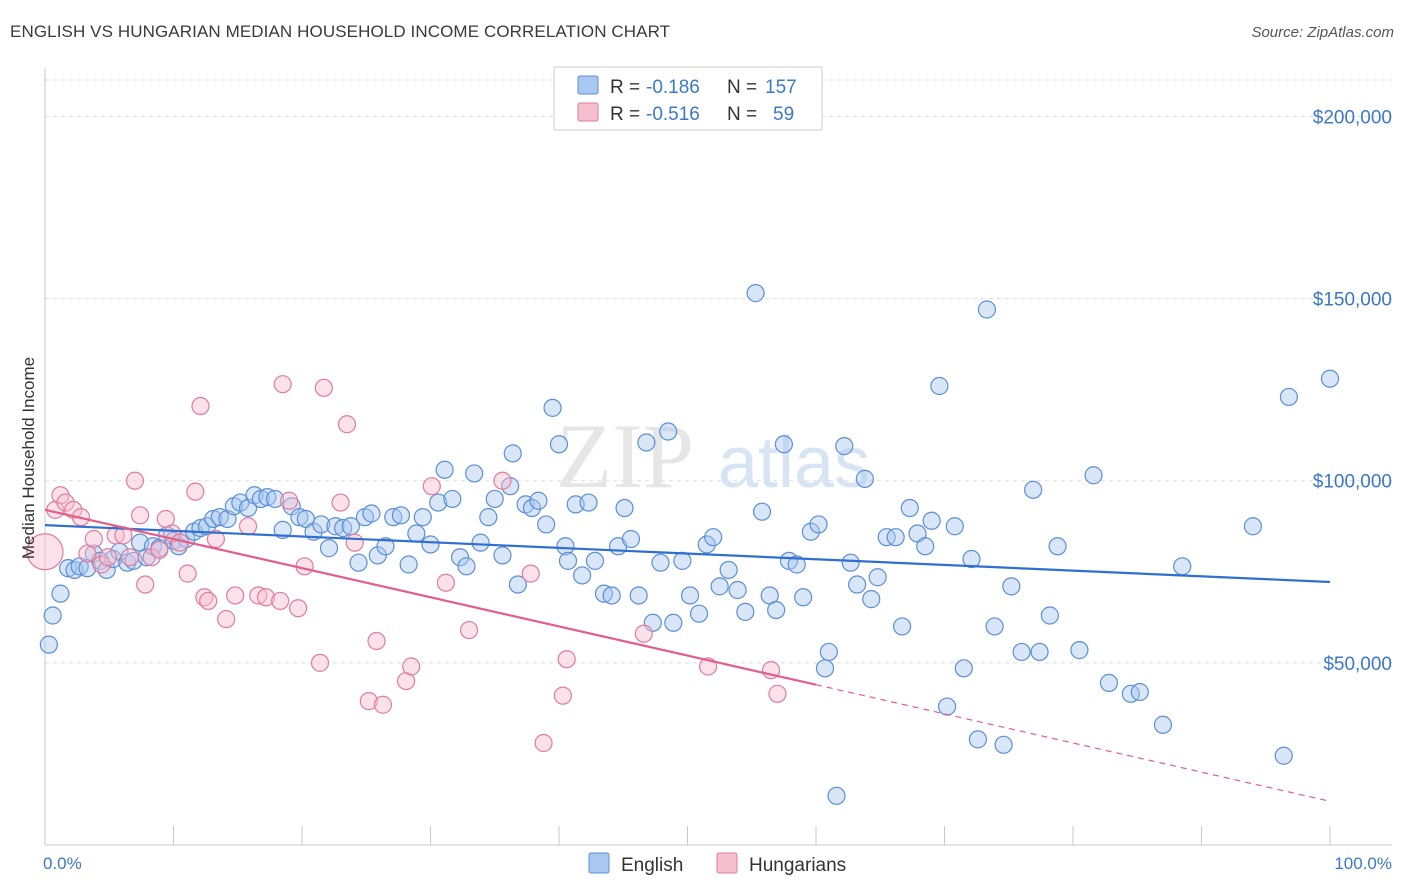 This screenshot has height=892, width=1406. I want to click on bottom-legend-swatch-hungarians, so click(727, 863).